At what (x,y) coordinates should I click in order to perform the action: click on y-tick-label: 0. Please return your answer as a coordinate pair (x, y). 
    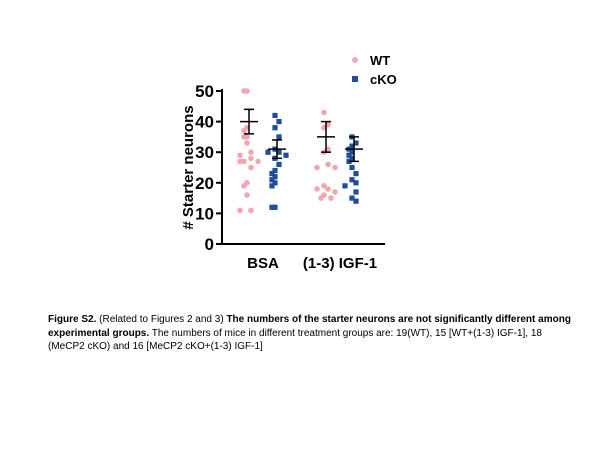
    Looking at the image, I should click on (209, 244).